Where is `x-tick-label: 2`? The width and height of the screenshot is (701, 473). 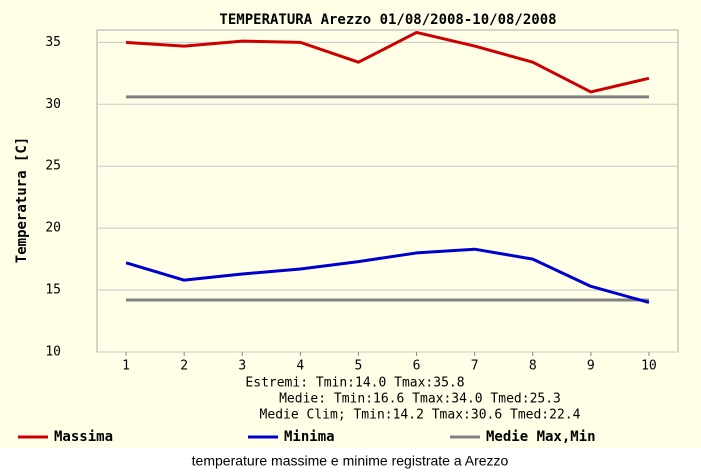
x-tick-label: 2 is located at coordinates (184, 366).